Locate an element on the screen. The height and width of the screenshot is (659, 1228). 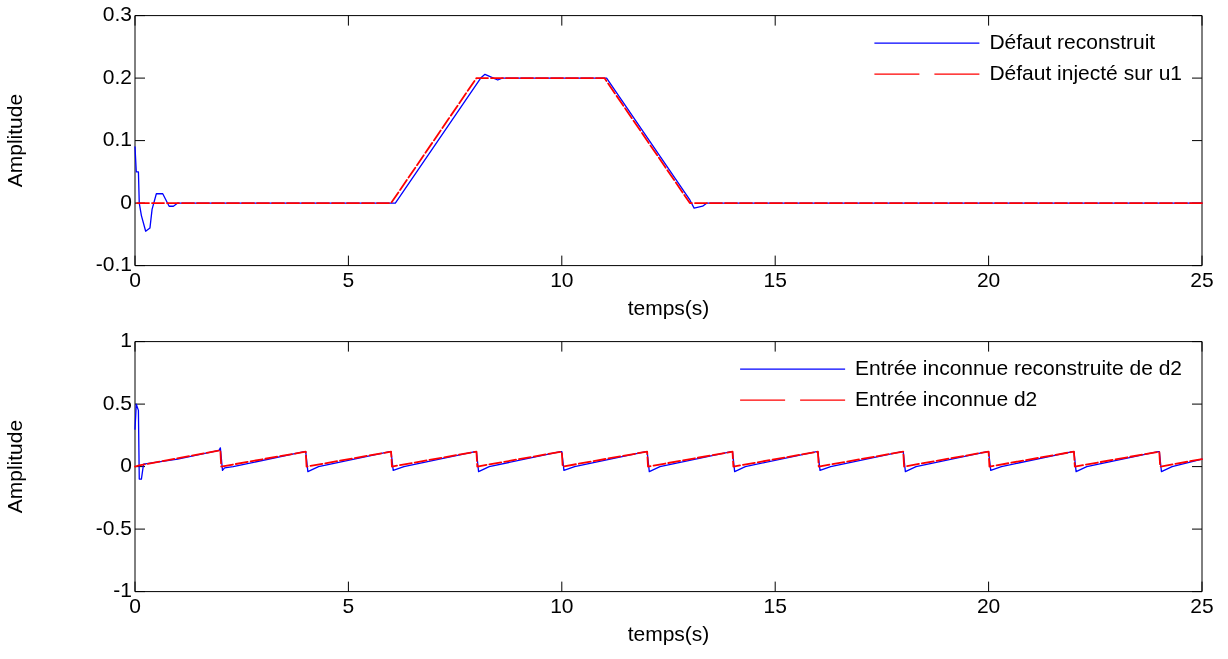
y-tick-label: 0.1 is located at coordinates (117, 139).